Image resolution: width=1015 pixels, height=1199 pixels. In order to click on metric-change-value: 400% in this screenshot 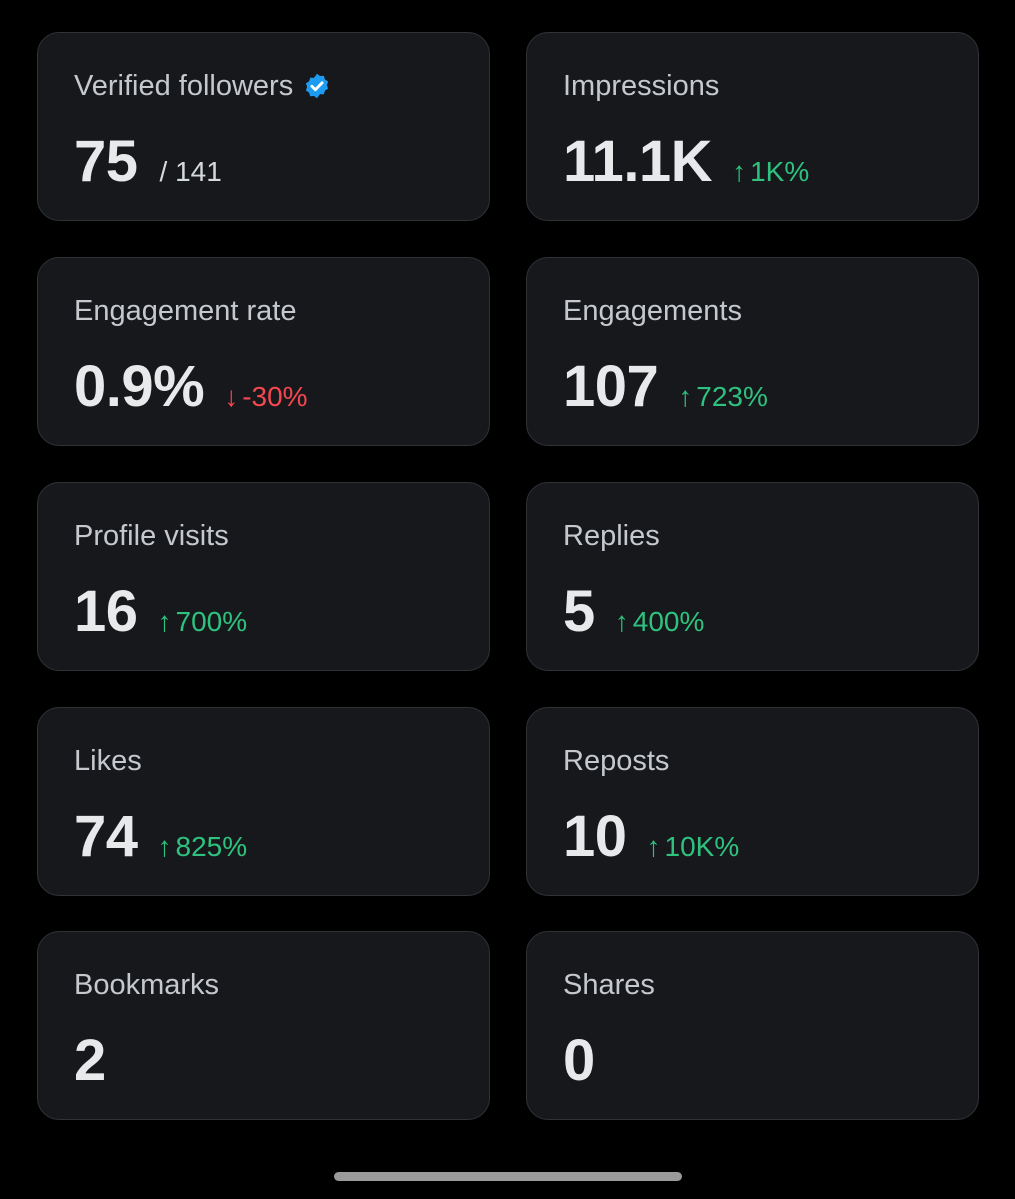, I will do `click(668, 621)`.